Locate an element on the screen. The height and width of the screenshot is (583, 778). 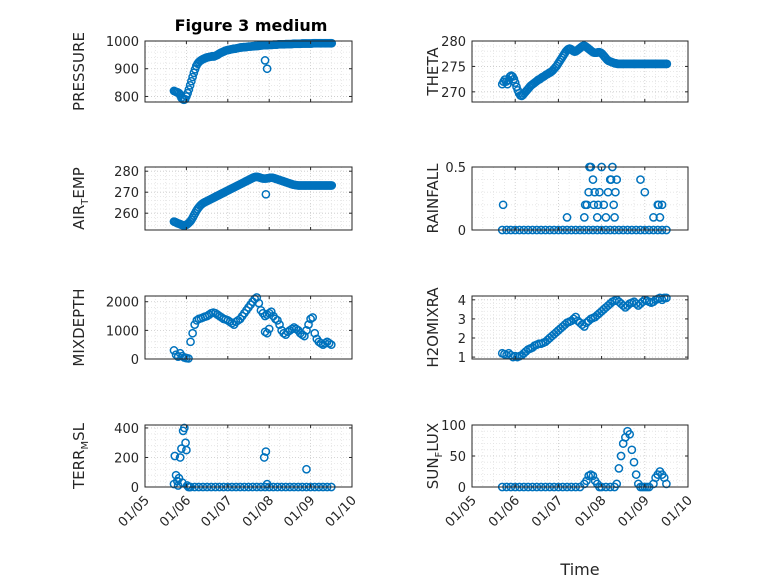
y-axis-label: MIXDEPTH is located at coordinates (79, 327).